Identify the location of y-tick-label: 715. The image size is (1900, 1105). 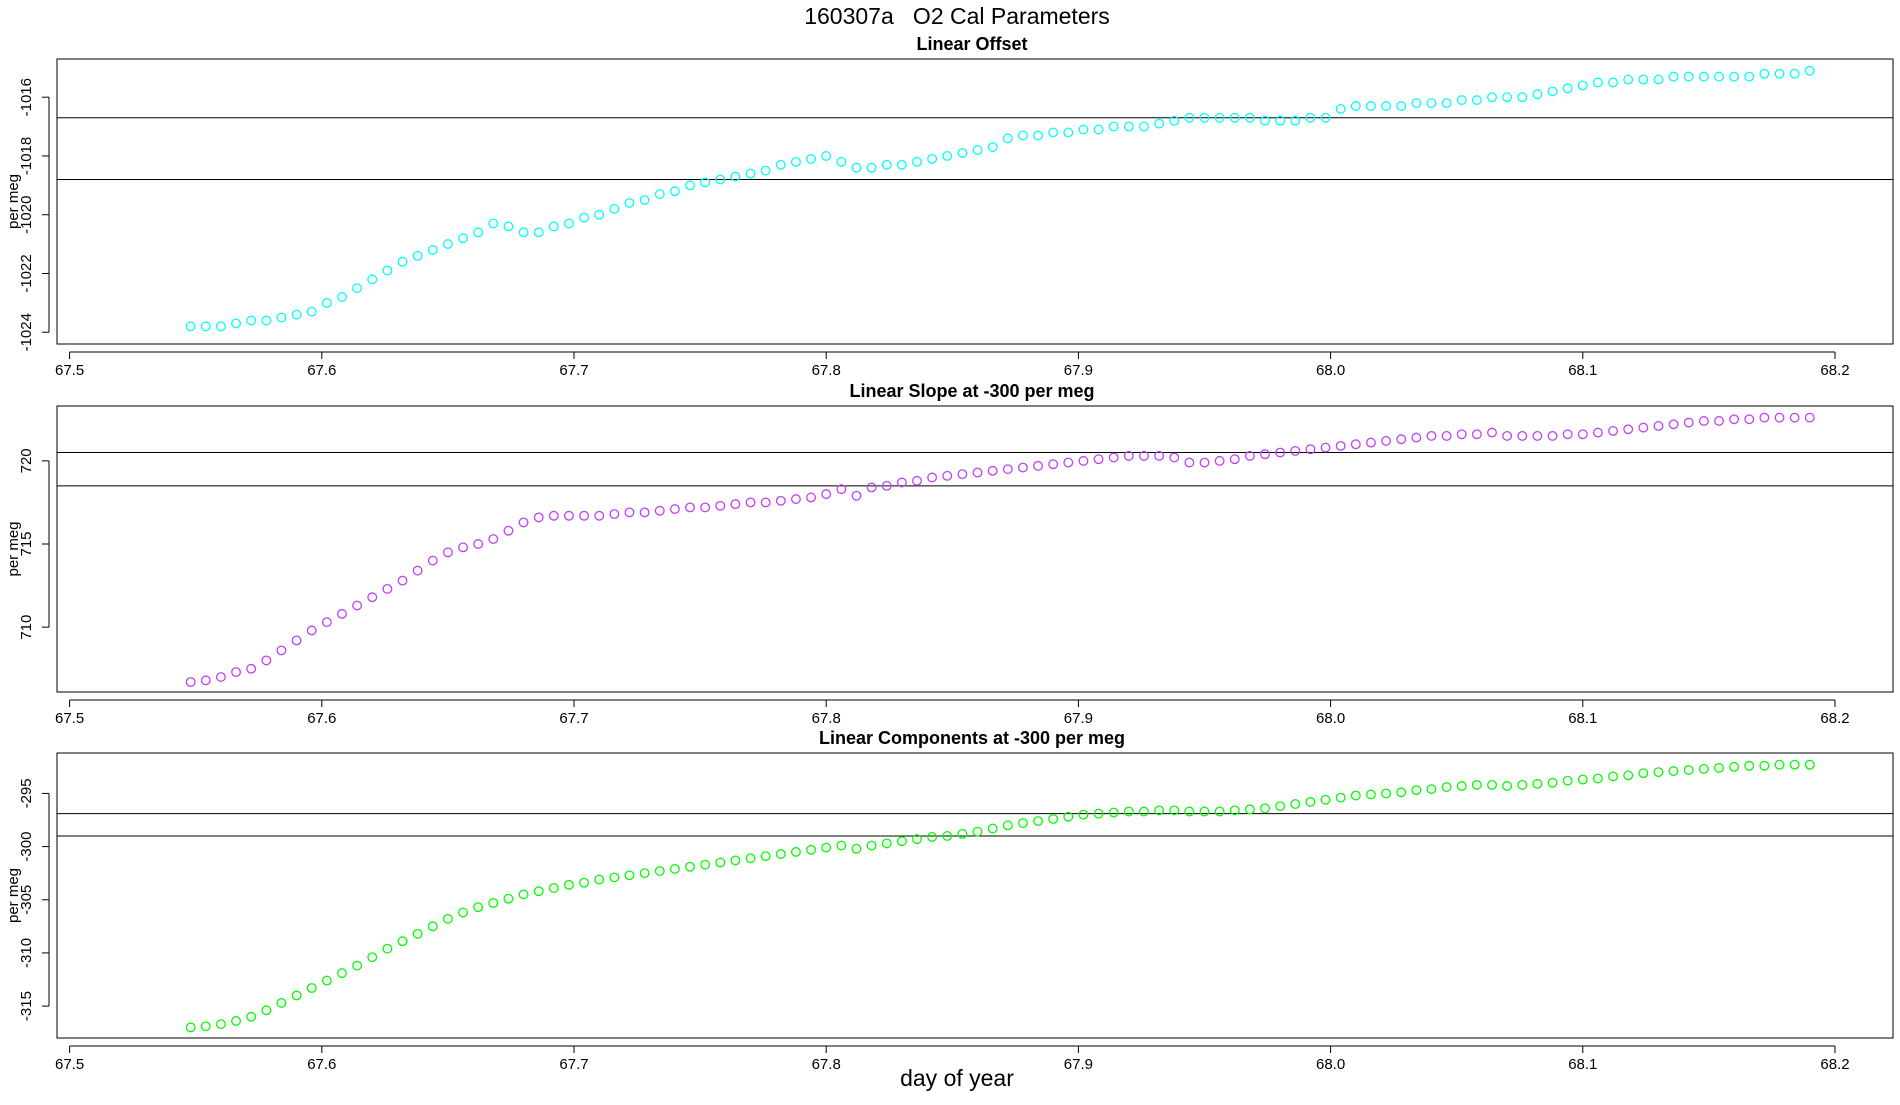
(26, 543).